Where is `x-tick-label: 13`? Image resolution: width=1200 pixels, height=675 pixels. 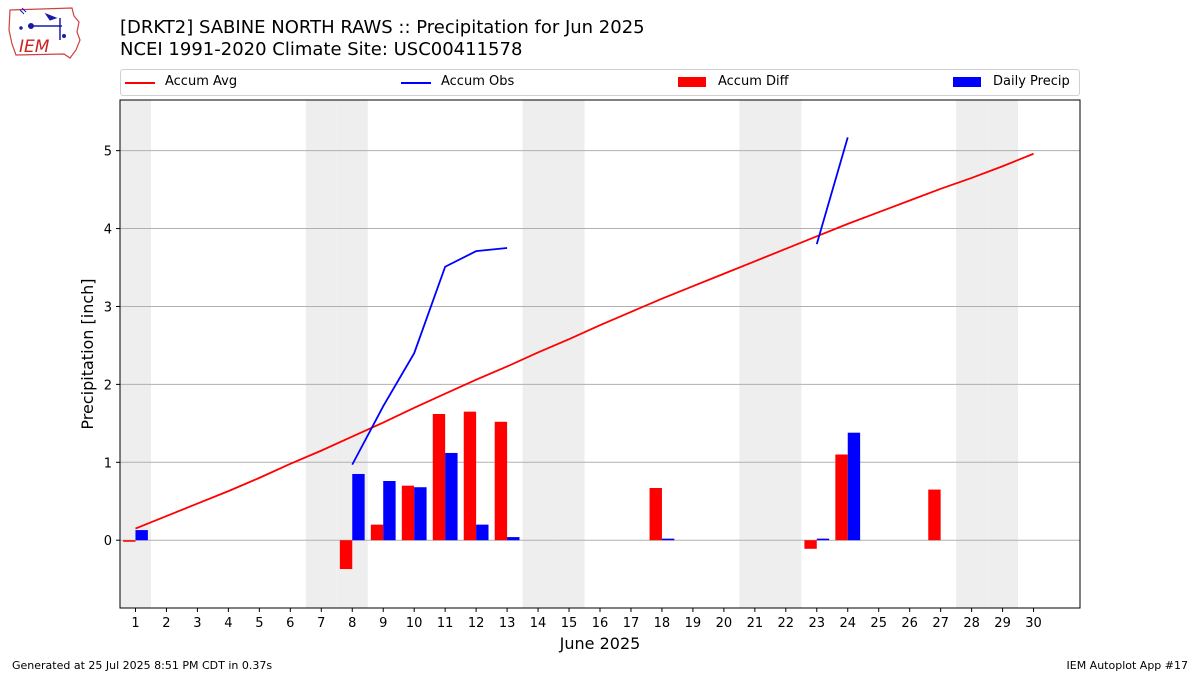
x-tick-label: 13 is located at coordinates (507, 623).